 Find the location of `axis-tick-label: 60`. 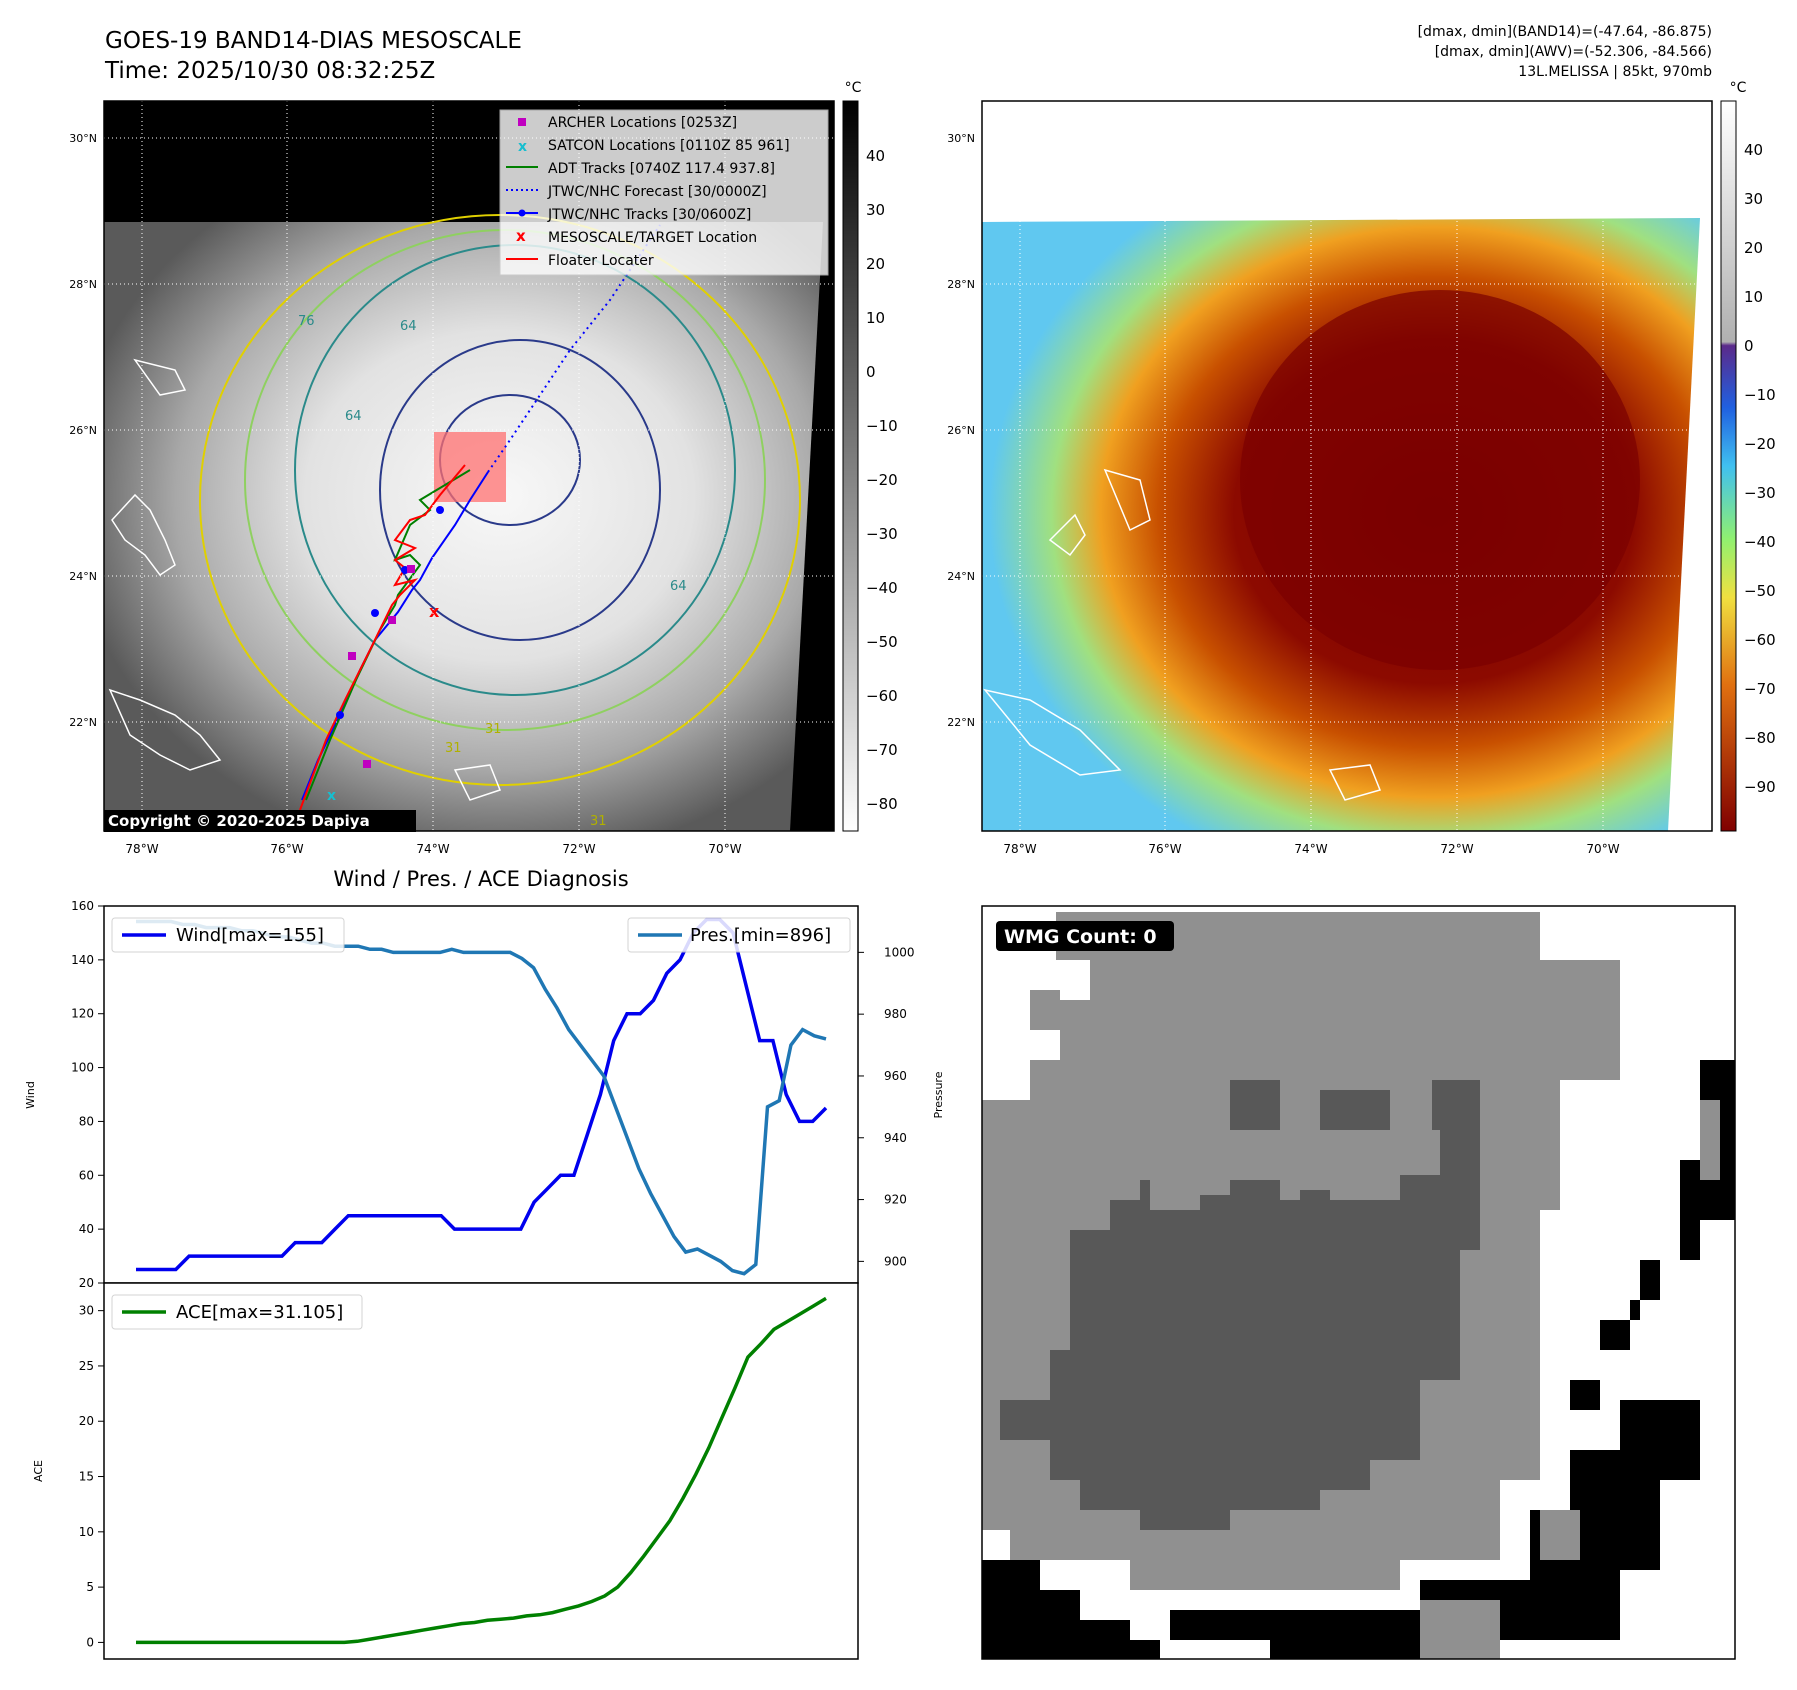

axis-tick-label: 60 is located at coordinates (86, 1175).